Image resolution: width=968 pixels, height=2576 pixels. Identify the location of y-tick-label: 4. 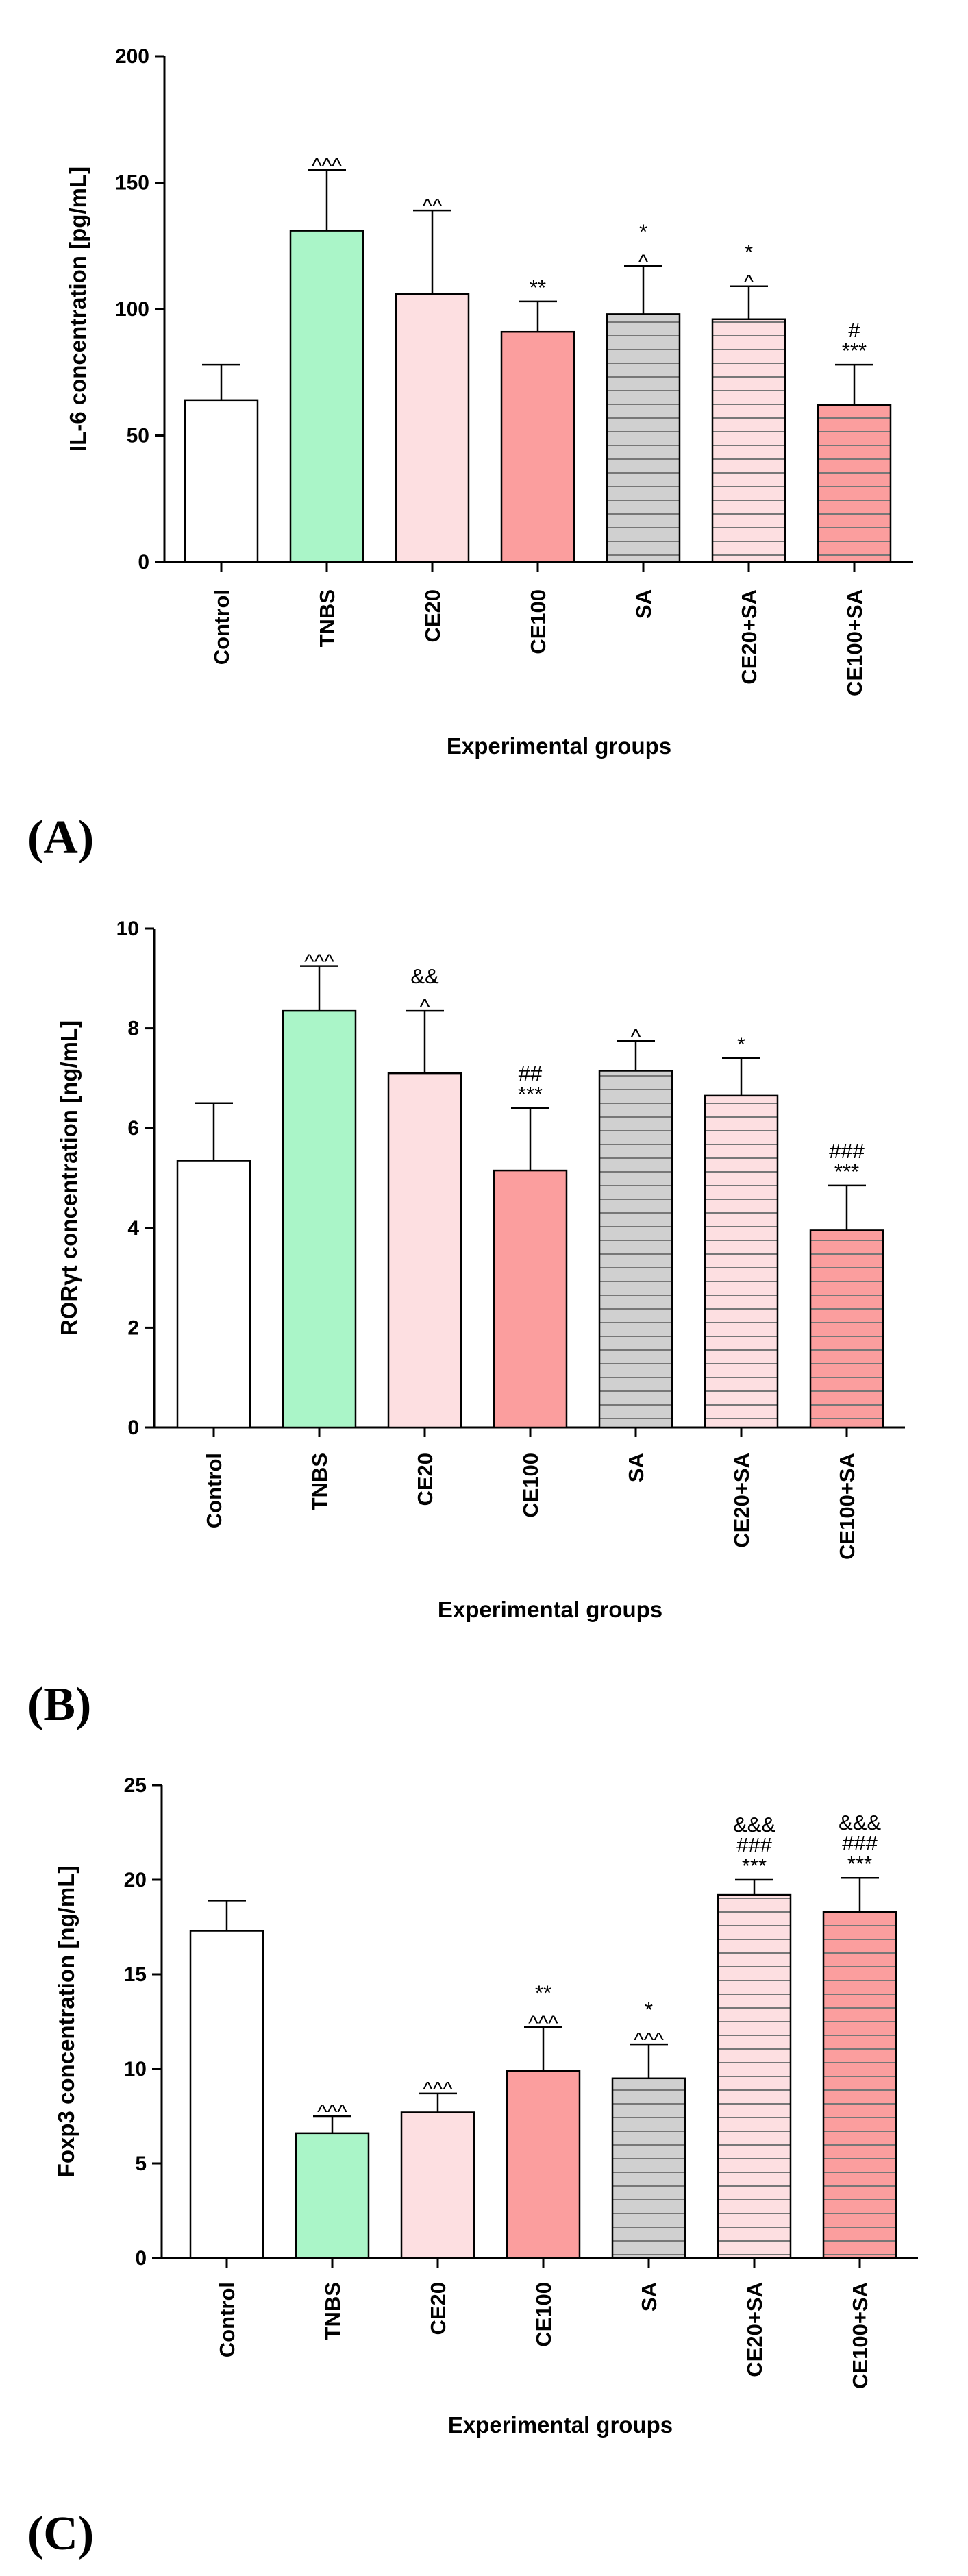
(133, 1229).